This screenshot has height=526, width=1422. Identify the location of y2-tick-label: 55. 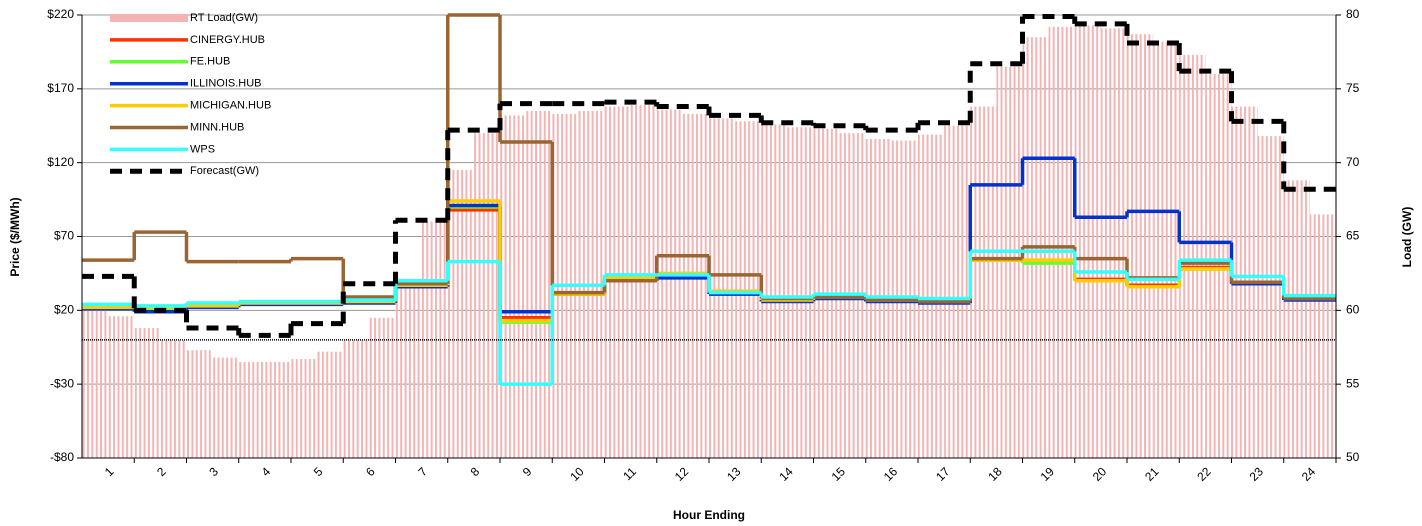
(1353, 383).